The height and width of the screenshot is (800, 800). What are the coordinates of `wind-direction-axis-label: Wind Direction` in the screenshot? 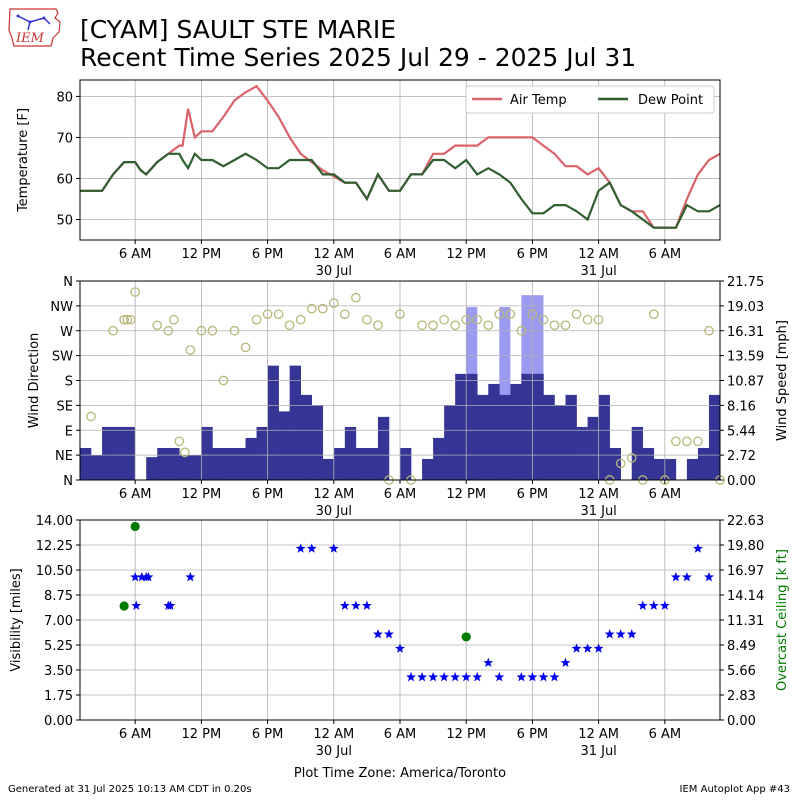 It's located at (34, 381).